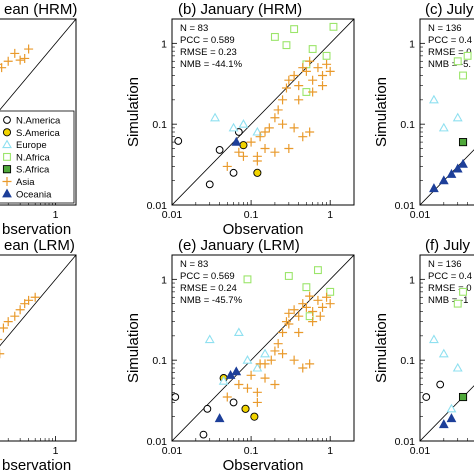  What do you see at coordinates (450, 288) in the screenshot?
I see `stat-rmse: RMSE = 0` at bounding box center [450, 288].